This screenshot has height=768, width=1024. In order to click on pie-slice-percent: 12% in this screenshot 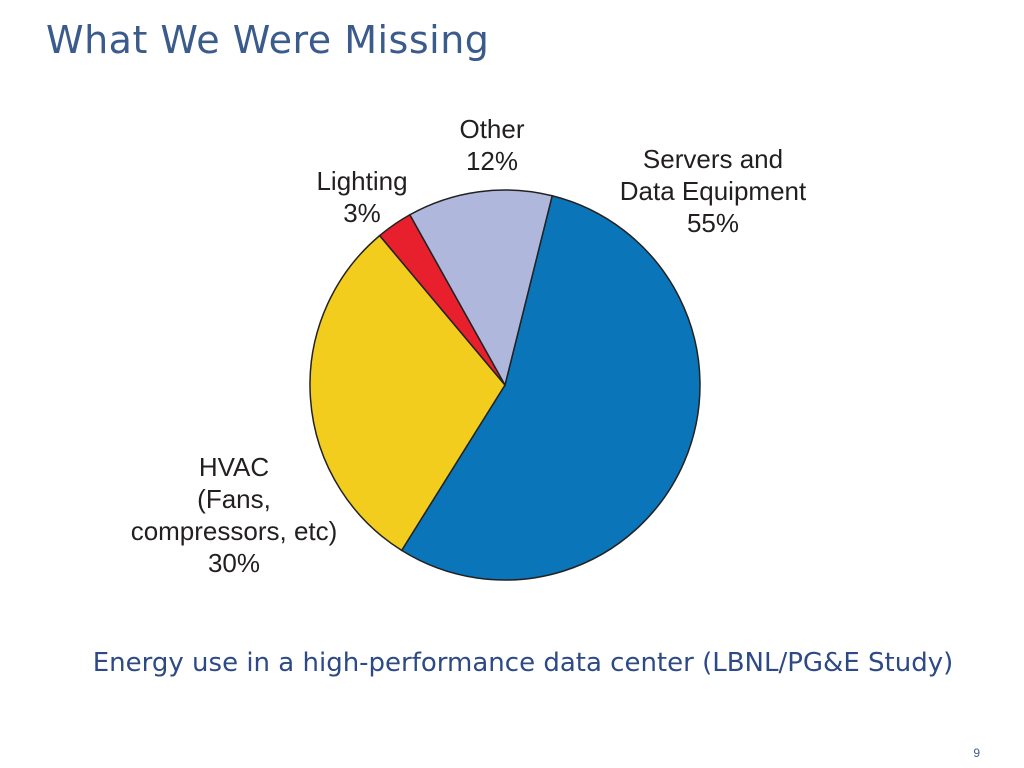, I will do `click(492, 161)`.